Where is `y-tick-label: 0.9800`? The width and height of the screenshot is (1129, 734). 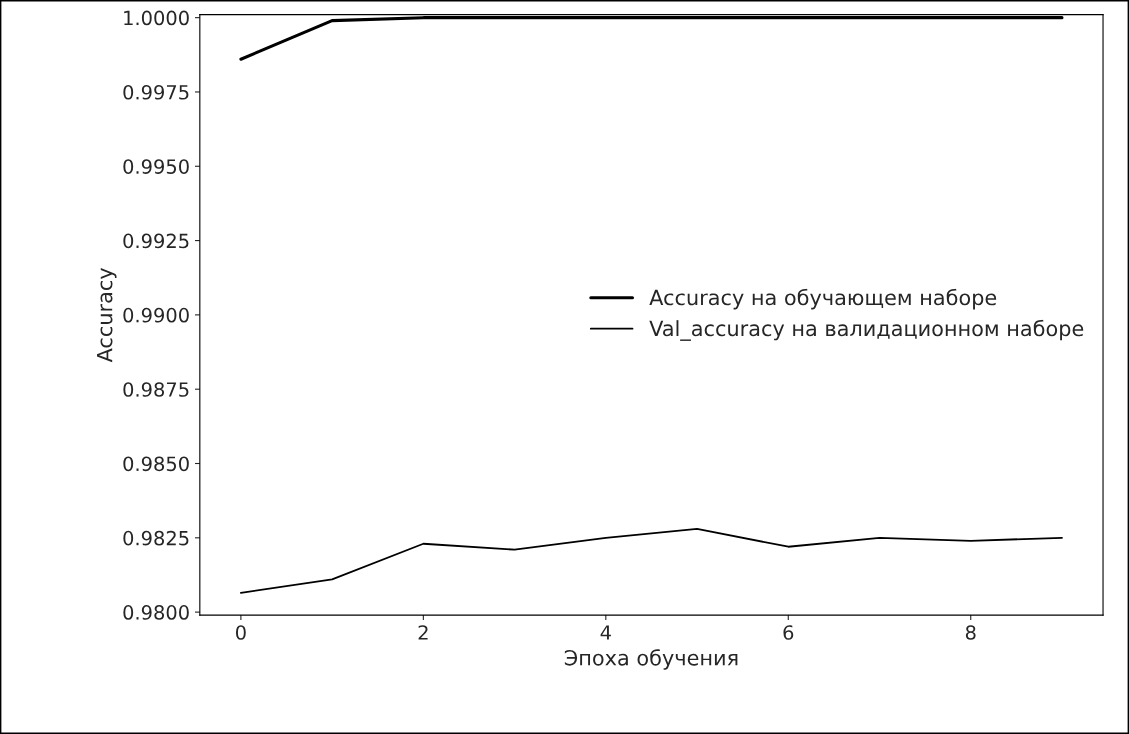
y-tick-label: 0.9800 is located at coordinates (156, 612).